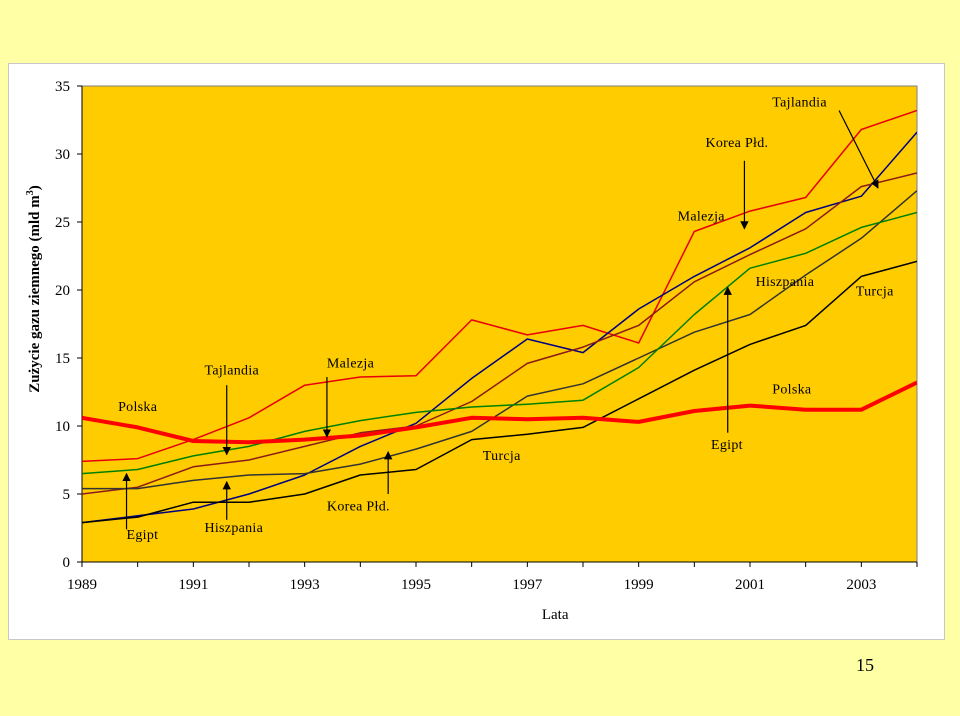 Image resolution: width=960 pixels, height=716 pixels. I want to click on slide-number: 15, so click(865, 665).